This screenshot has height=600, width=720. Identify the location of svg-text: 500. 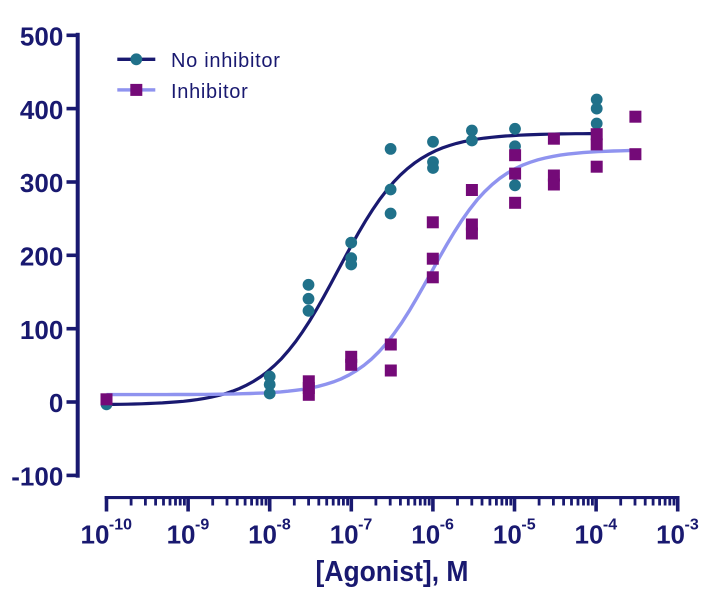
(41, 37).